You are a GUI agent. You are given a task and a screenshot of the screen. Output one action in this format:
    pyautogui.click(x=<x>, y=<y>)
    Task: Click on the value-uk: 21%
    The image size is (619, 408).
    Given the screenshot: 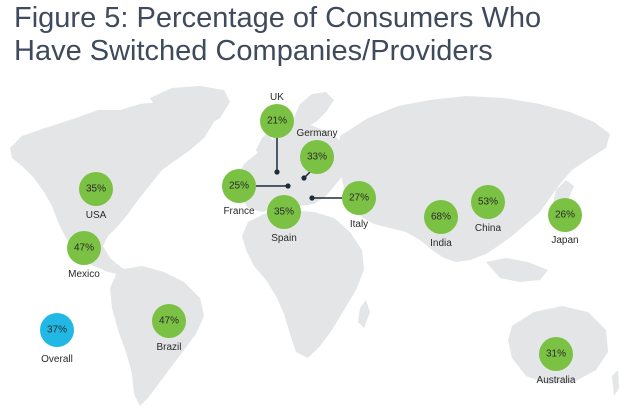 What is the action you would take?
    pyautogui.click(x=277, y=121)
    